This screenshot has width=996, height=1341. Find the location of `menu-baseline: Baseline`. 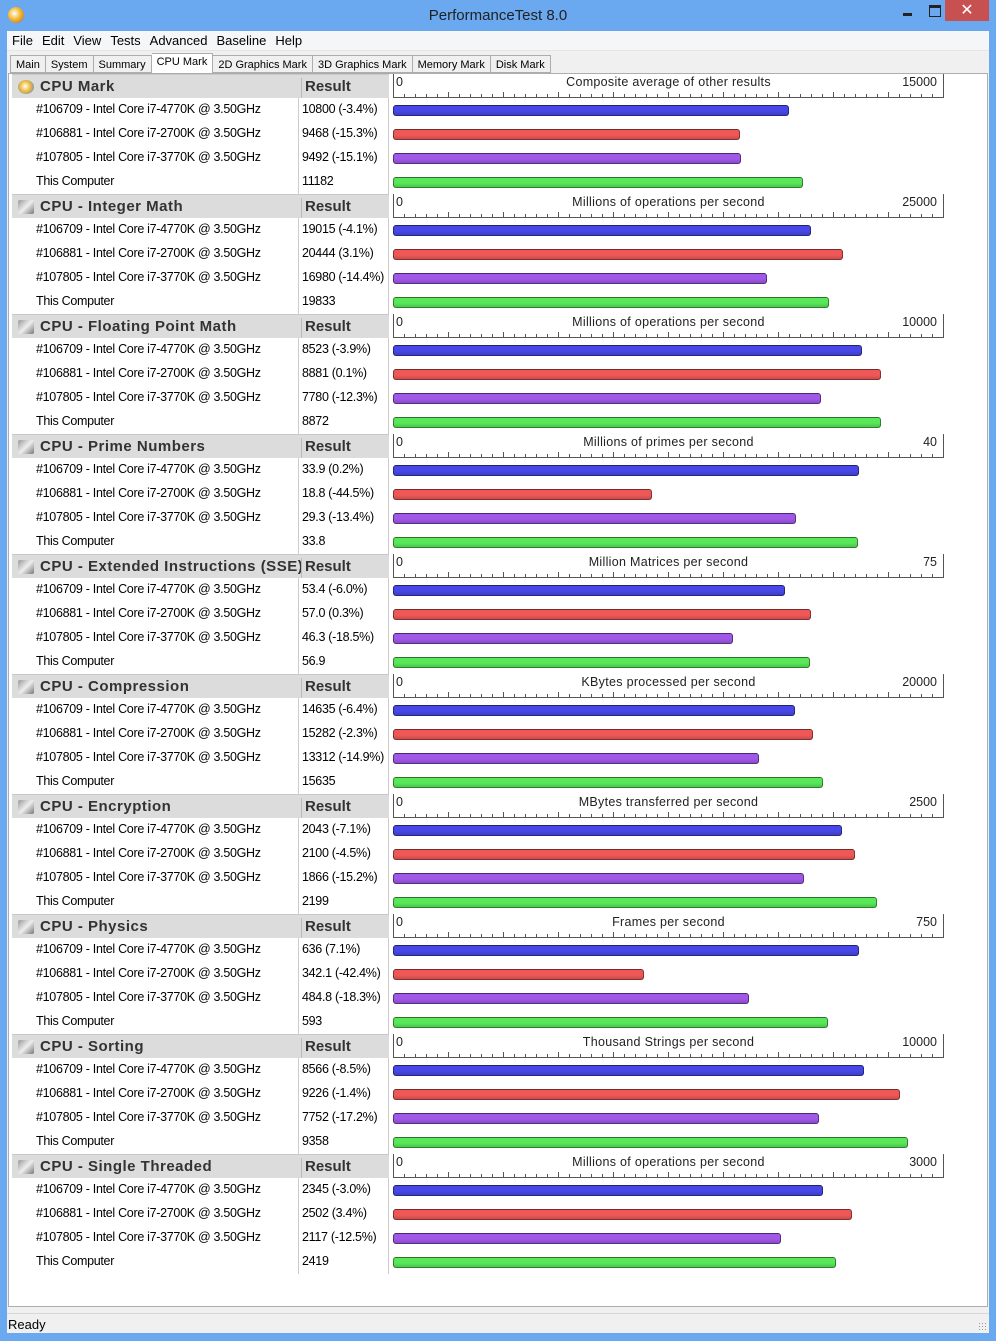

menu-baseline: Baseline is located at coordinates (241, 40).